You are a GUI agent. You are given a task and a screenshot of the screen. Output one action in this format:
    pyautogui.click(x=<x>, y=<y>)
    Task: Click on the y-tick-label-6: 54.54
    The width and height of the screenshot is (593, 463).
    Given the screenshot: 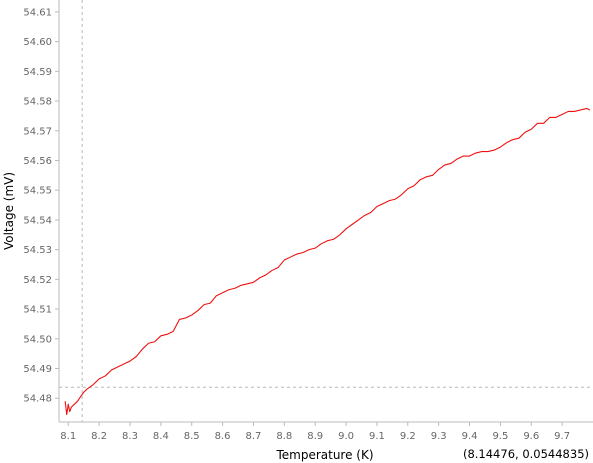 What is the action you would take?
    pyautogui.click(x=37, y=220)
    